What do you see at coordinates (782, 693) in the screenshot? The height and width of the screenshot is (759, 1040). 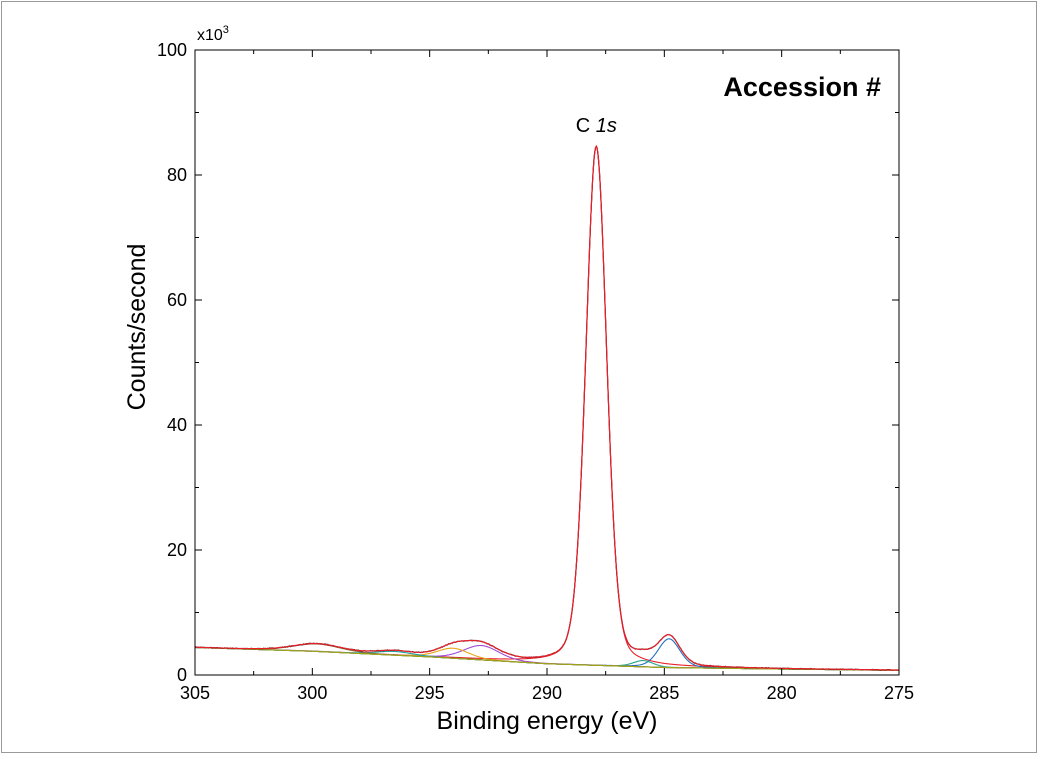 I see `x-tick-label: 280` at bounding box center [782, 693].